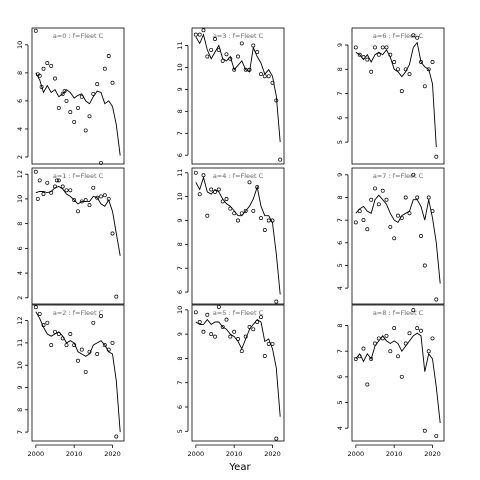 The height and width of the screenshot is (480, 480). What do you see at coordinates (398, 176) in the screenshot?
I see `panel-title: a=7 : f=Fleet C` at bounding box center [398, 176].